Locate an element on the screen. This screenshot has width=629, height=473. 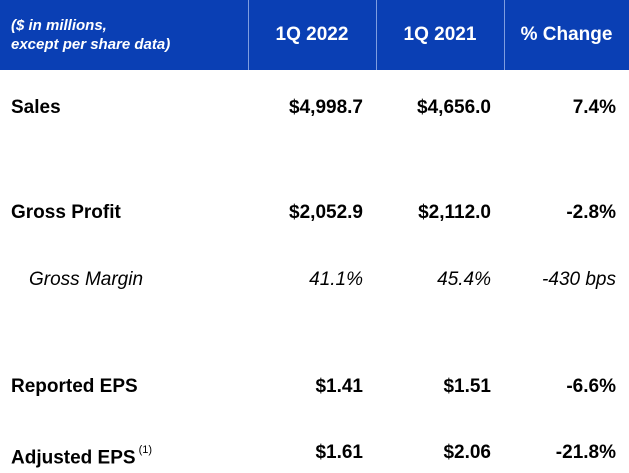
value-pct-change: -2.8% is located at coordinates (591, 212).